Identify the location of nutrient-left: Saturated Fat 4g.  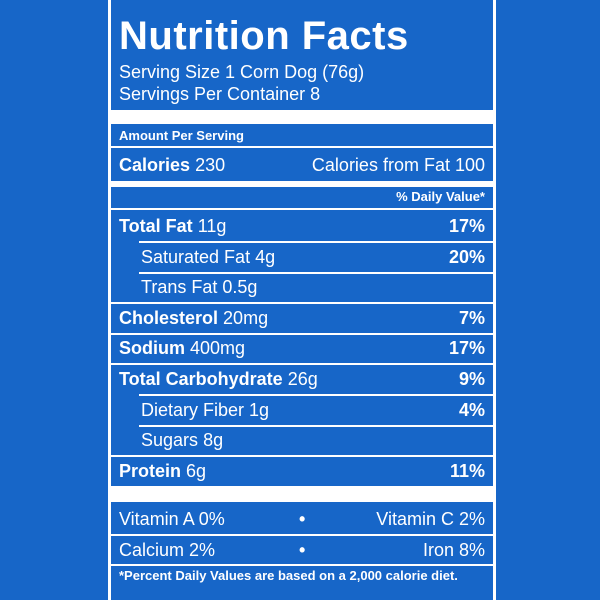
(208, 257).